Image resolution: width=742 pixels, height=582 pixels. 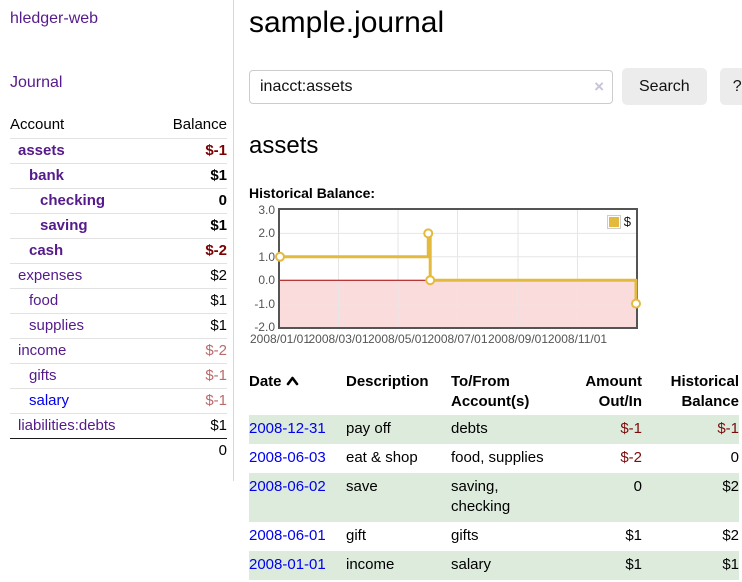 What do you see at coordinates (118, 176) in the screenshot?
I see `account-row: bank $1` at bounding box center [118, 176].